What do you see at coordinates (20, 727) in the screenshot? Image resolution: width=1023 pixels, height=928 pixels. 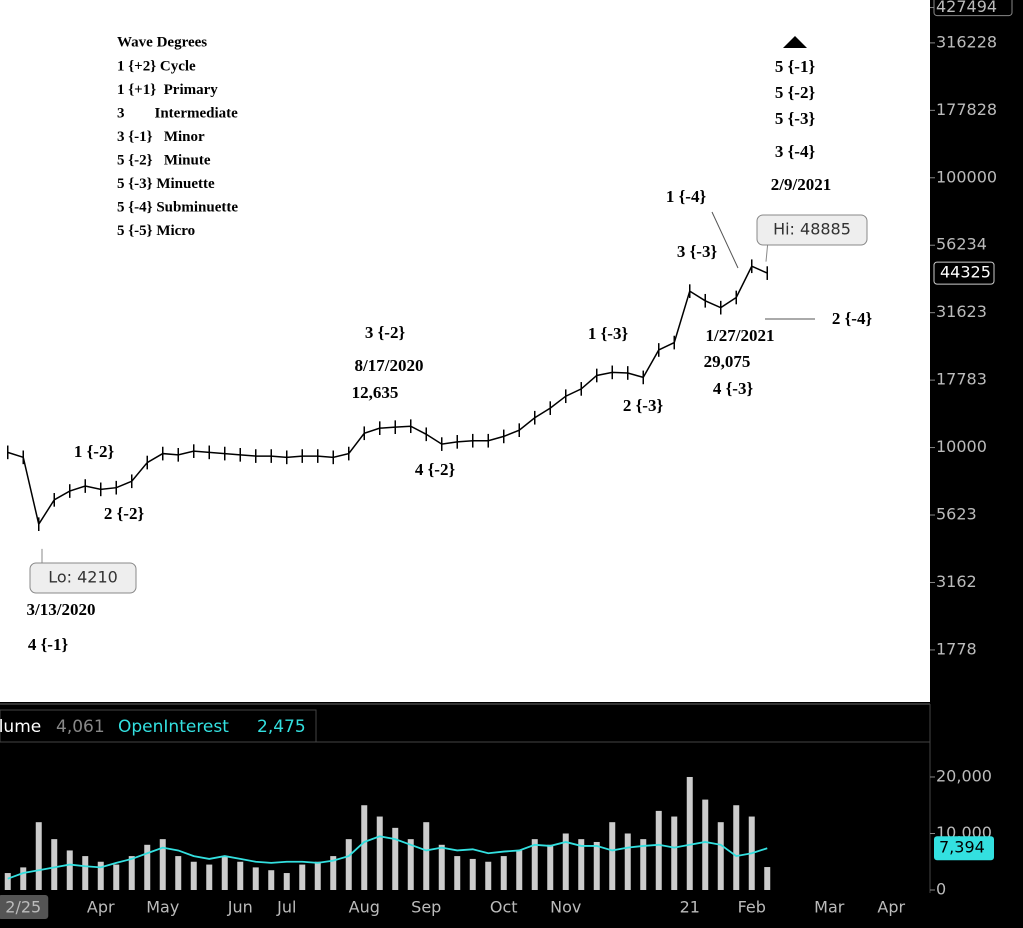 I see `series-name: Volume` at bounding box center [20, 727].